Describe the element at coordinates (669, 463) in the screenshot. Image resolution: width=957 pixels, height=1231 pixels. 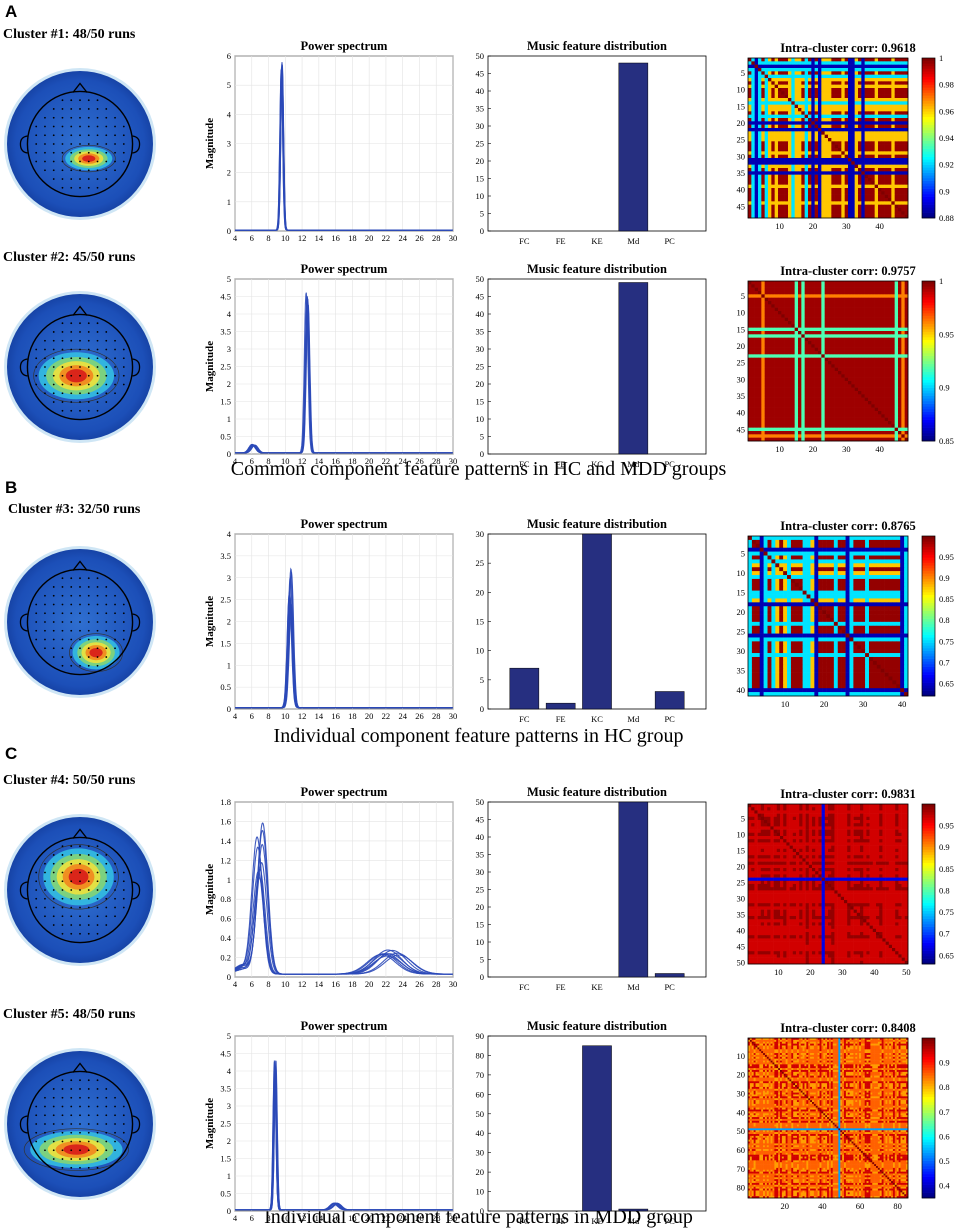
I see `category-label: PC` at that location.